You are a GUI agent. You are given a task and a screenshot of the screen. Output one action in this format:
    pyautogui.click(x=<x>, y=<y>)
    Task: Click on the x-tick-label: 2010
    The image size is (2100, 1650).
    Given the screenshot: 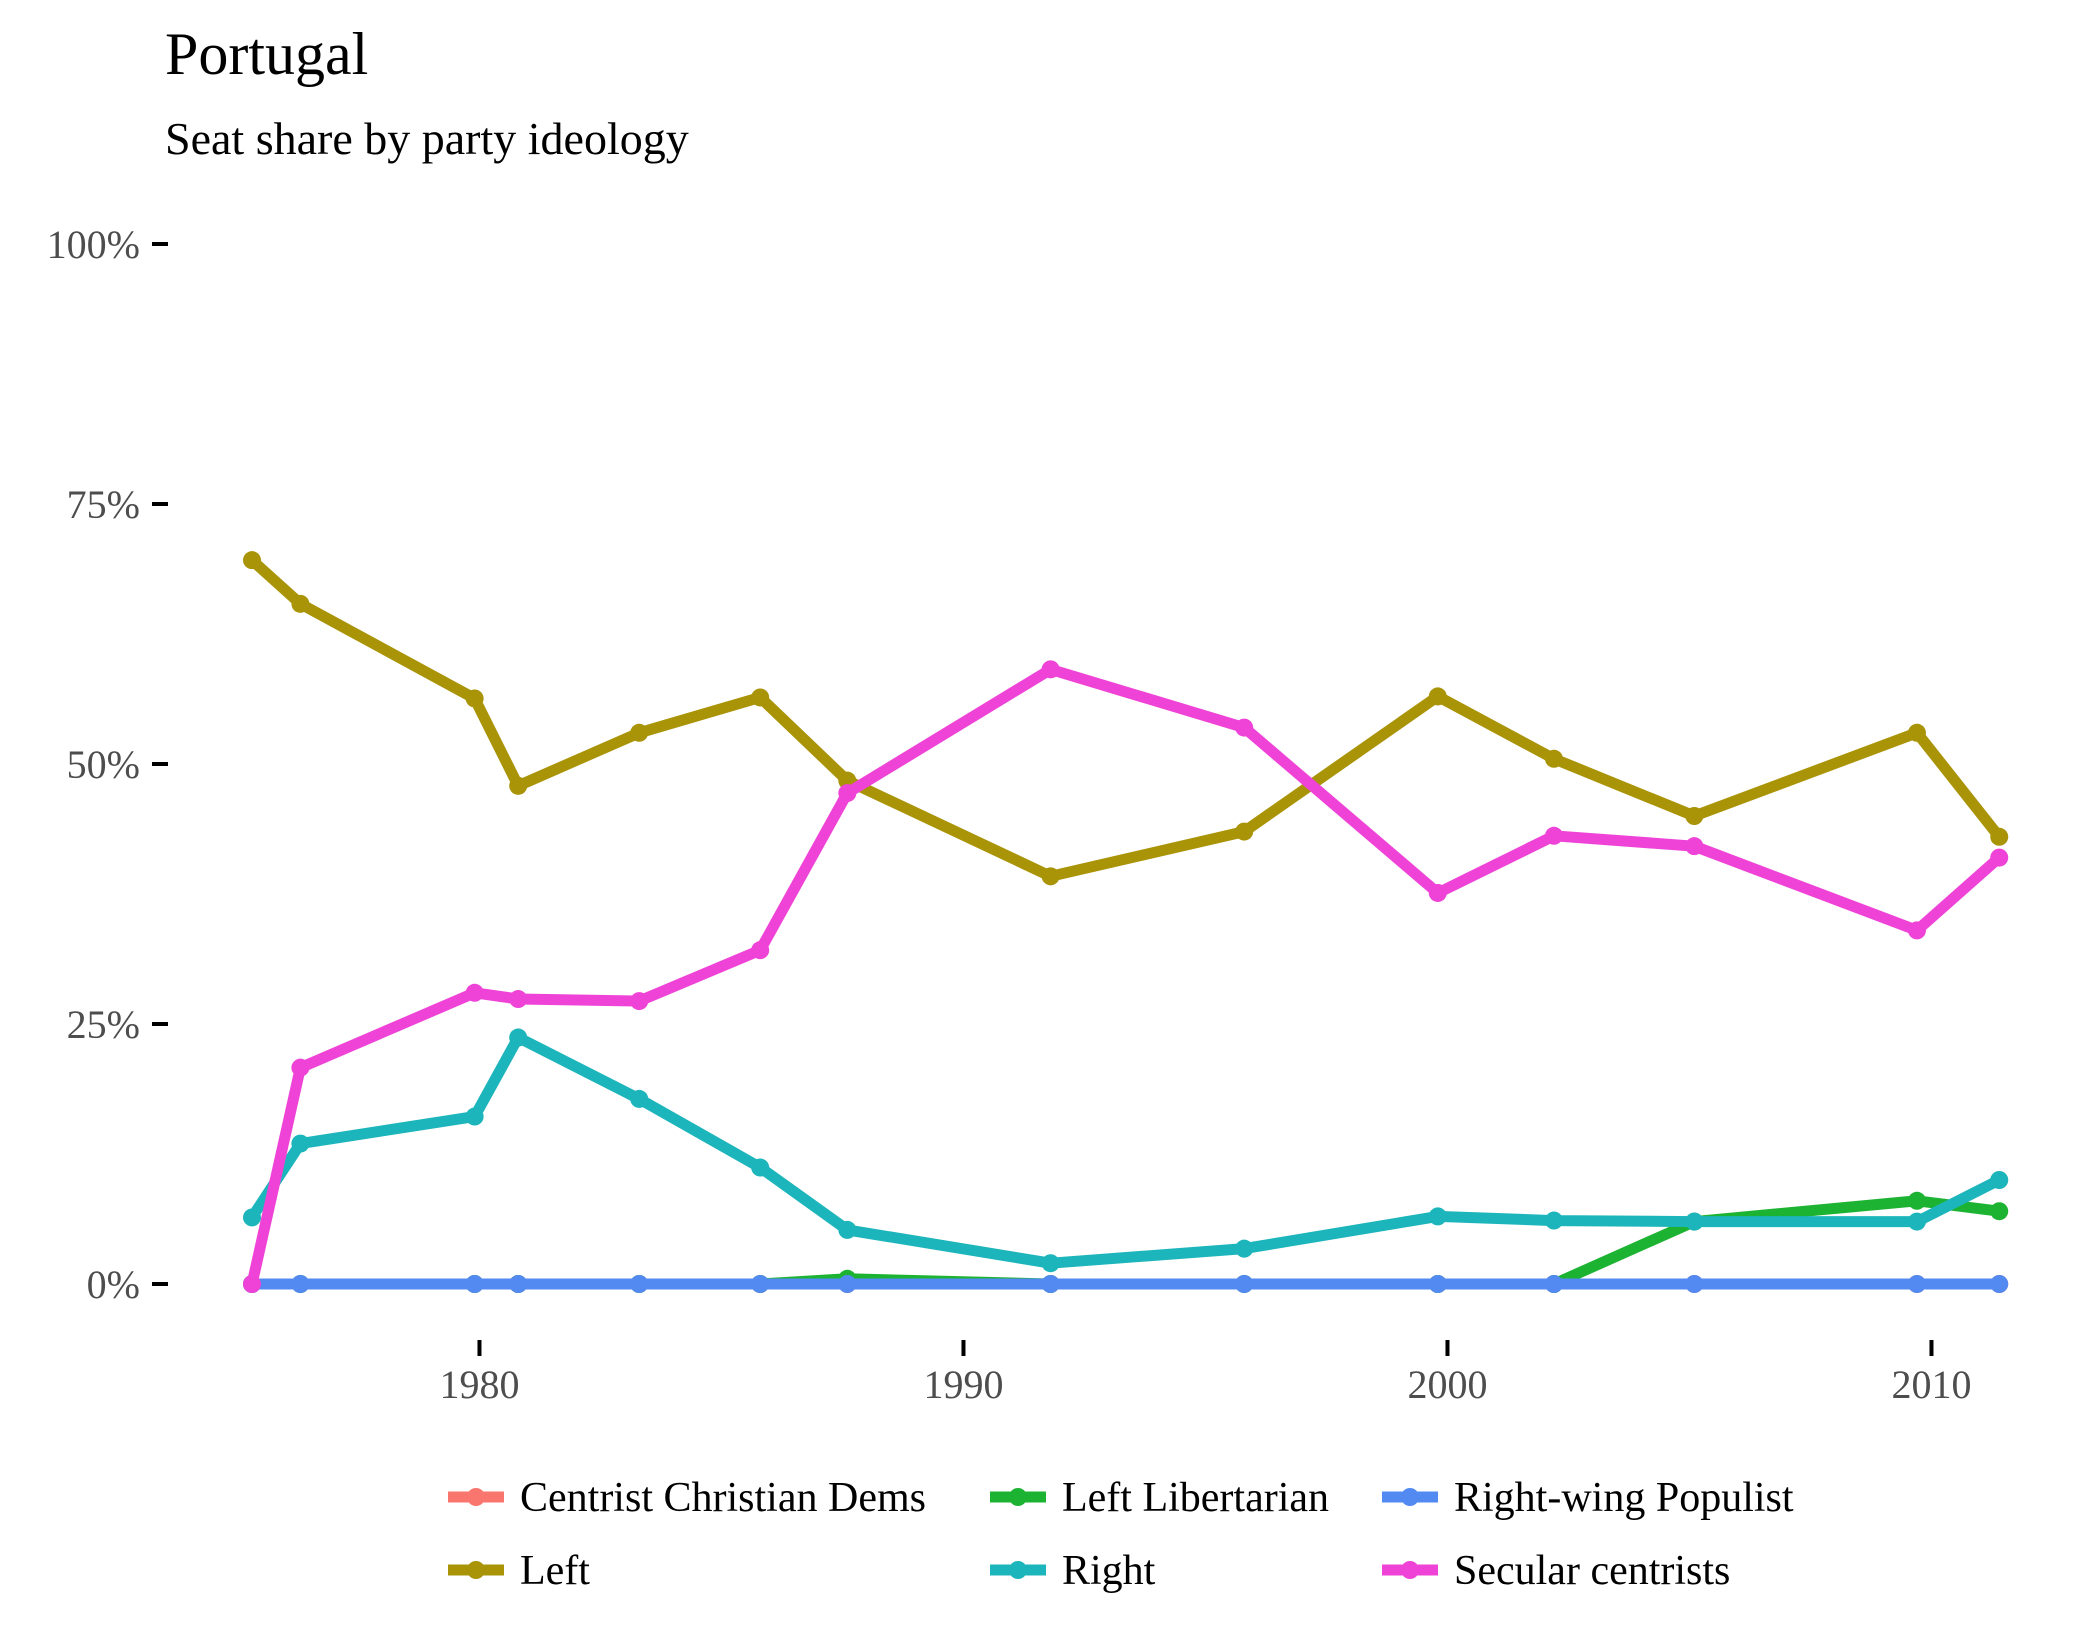 What is the action you would take?
    pyautogui.click(x=1931, y=1384)
    